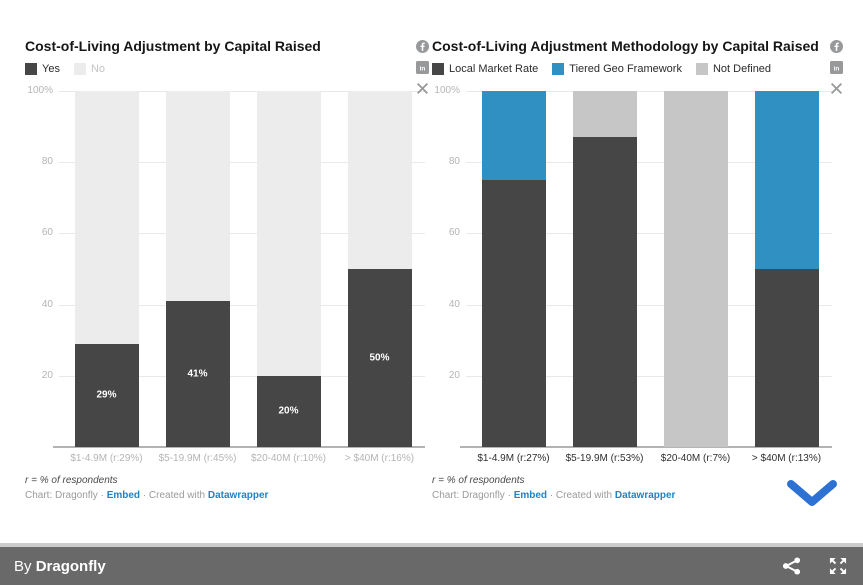 Image resolution: width=863 pixels, height=585 pixels. I want to click on bar-value-label: 50%, so click(379, 358).